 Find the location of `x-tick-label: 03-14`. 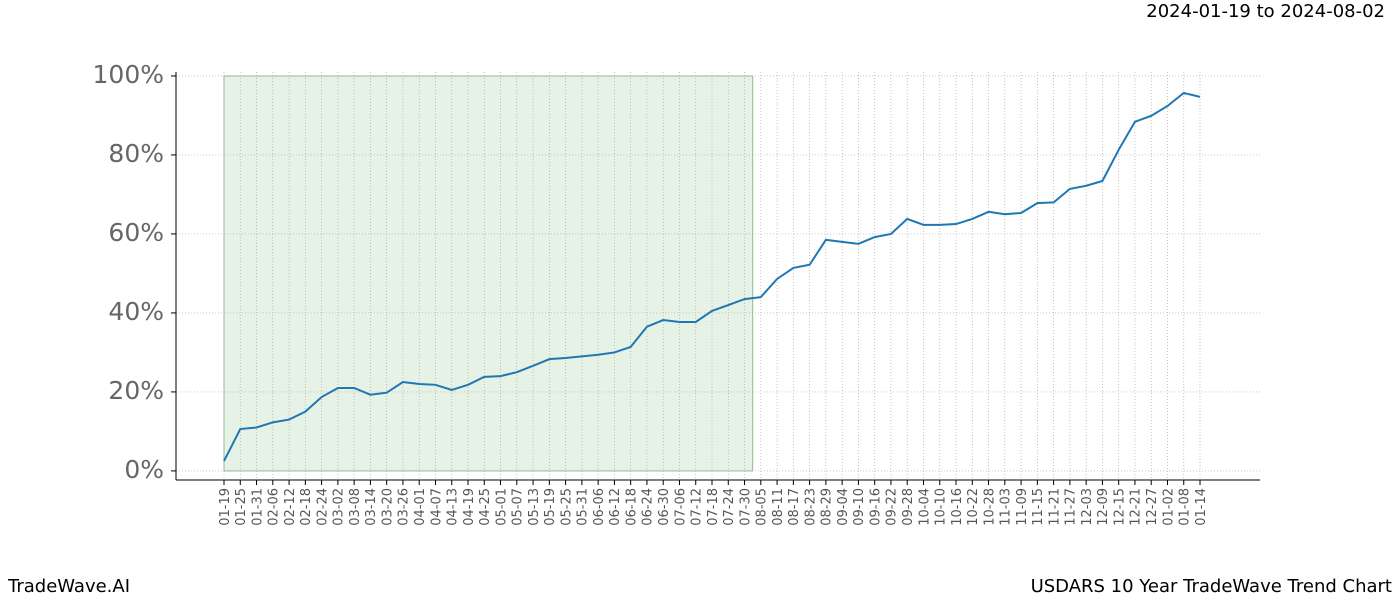

x-tick-label: 03-14 is located at coordinates (371, 507).